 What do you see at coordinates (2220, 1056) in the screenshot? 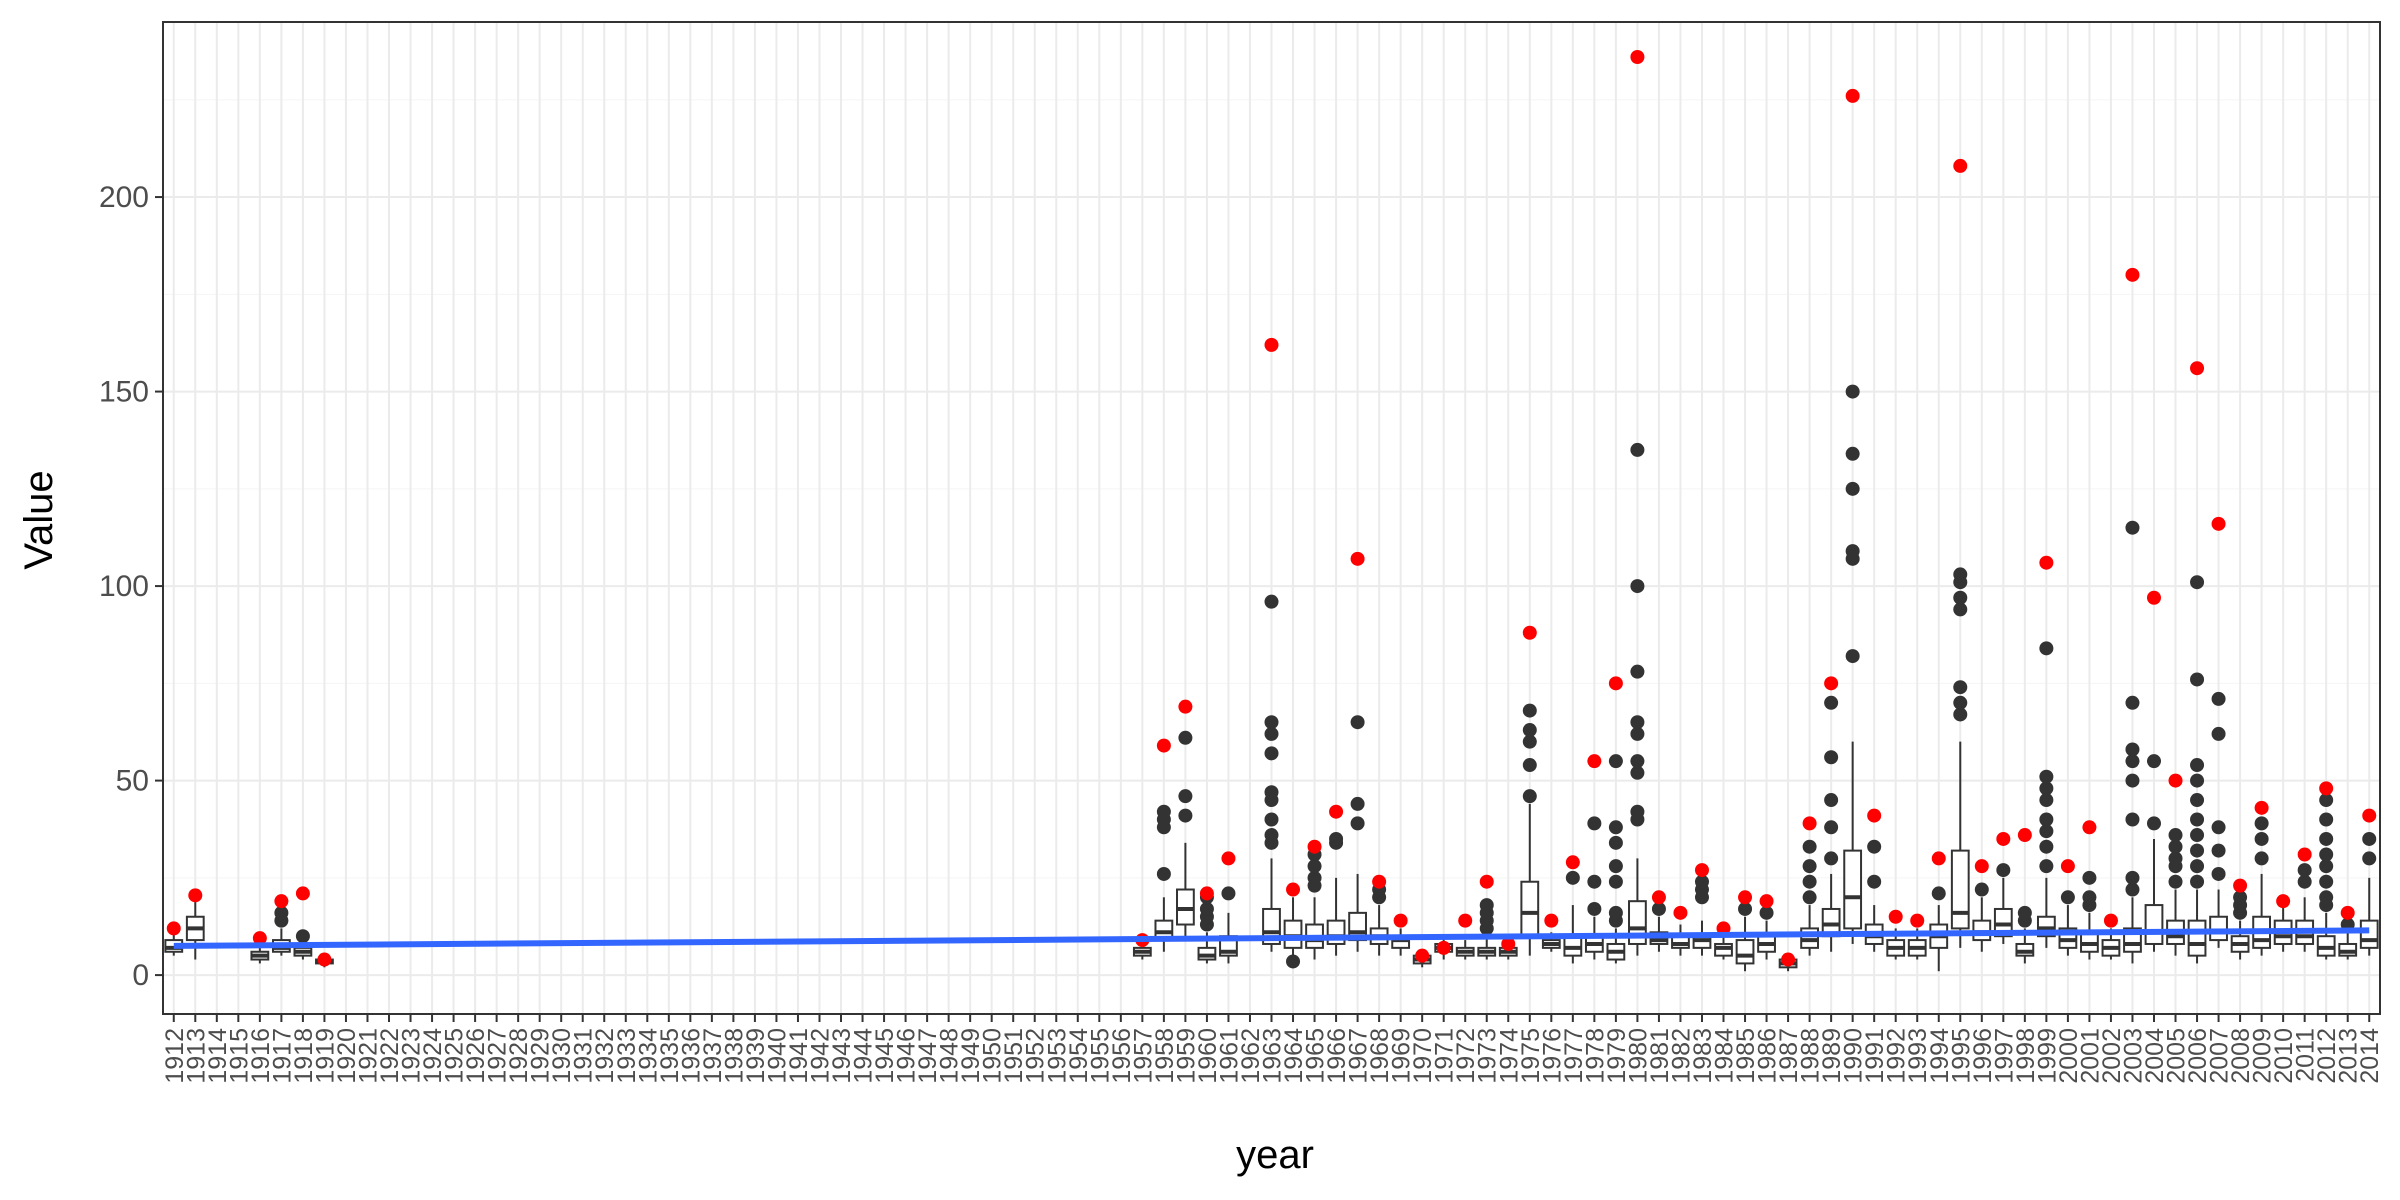
I see `x-tick-label: 2007` at bounding box center [2220, 1056].